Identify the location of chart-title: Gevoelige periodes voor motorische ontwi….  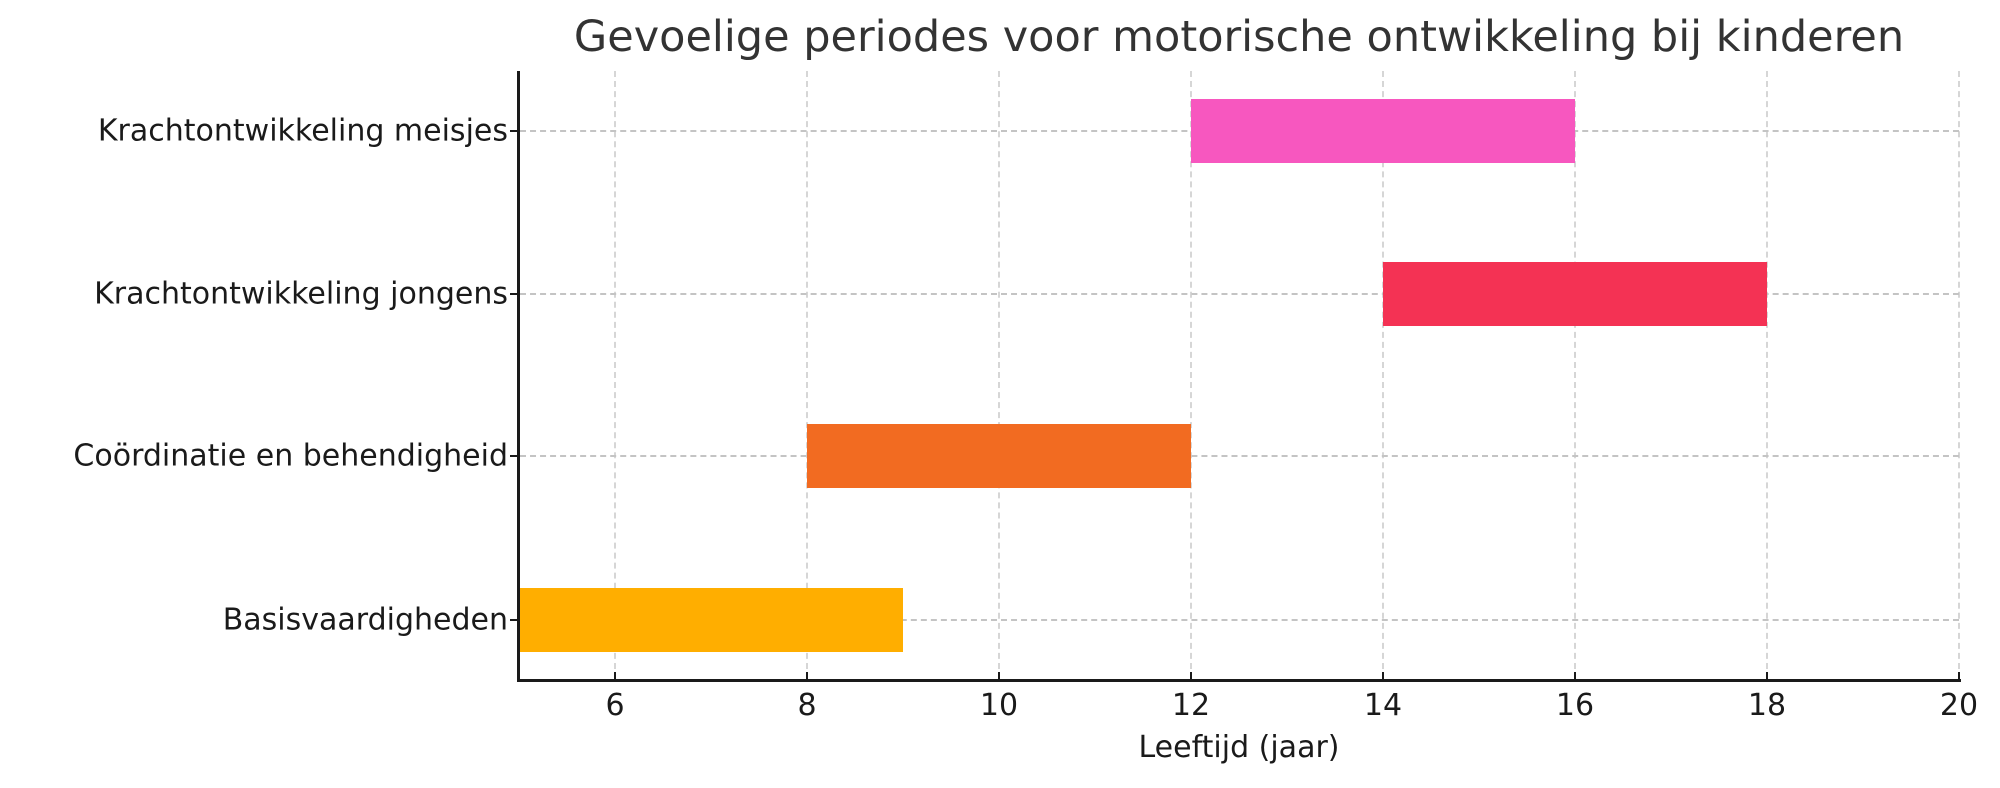
(1239, 37).